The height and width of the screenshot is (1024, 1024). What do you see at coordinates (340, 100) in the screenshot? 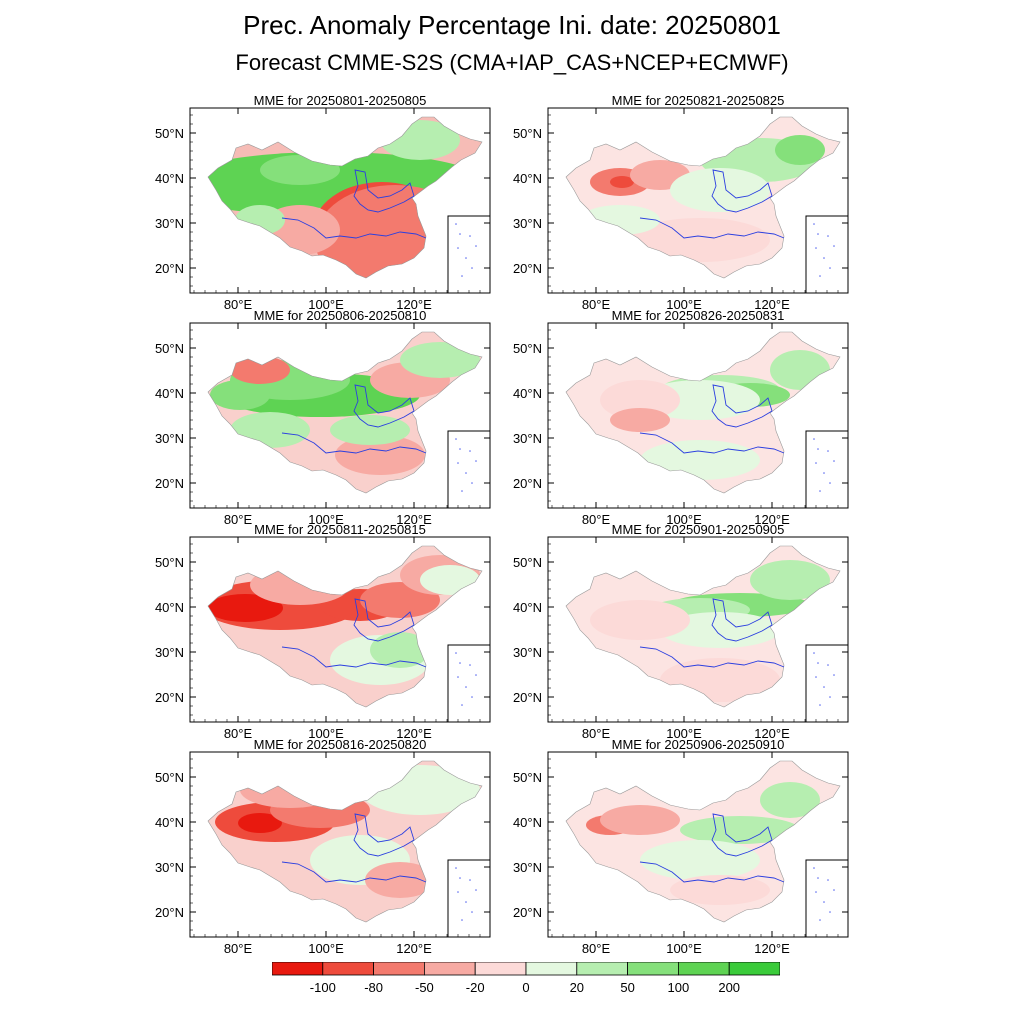
I see `panel-title: MME for 20250801-20250805` at bounding box center [340, 100].